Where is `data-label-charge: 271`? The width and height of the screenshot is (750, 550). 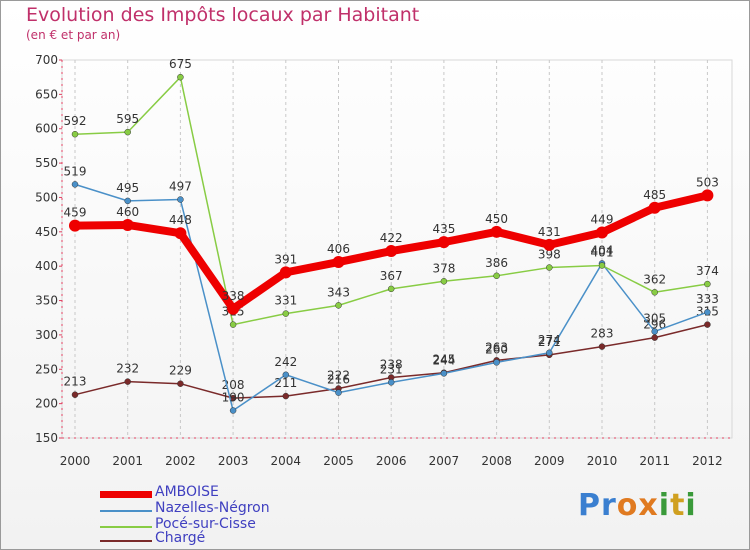 data-label-charge: 271 is located at coordinates (549, 342).